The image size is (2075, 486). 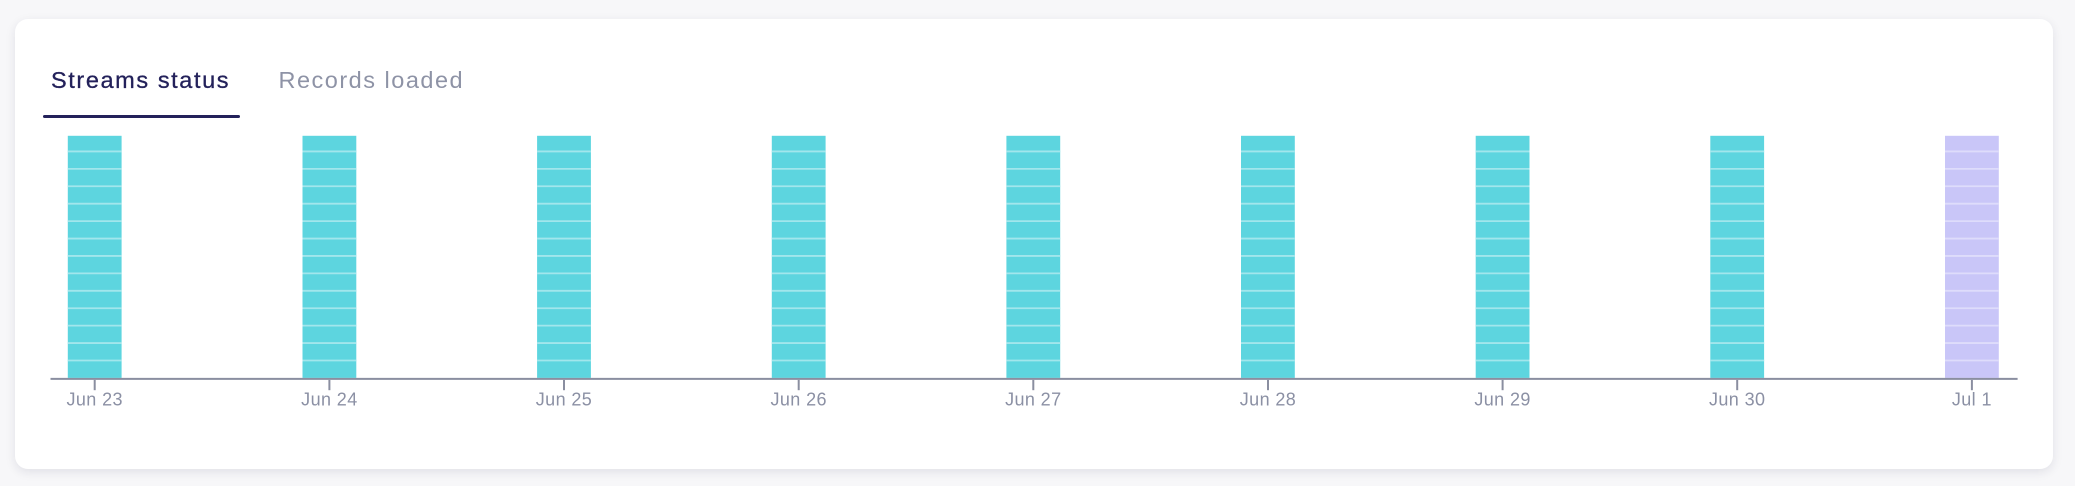 I want to click on svg-text: Jun 27, so click(x=1033, y=400).